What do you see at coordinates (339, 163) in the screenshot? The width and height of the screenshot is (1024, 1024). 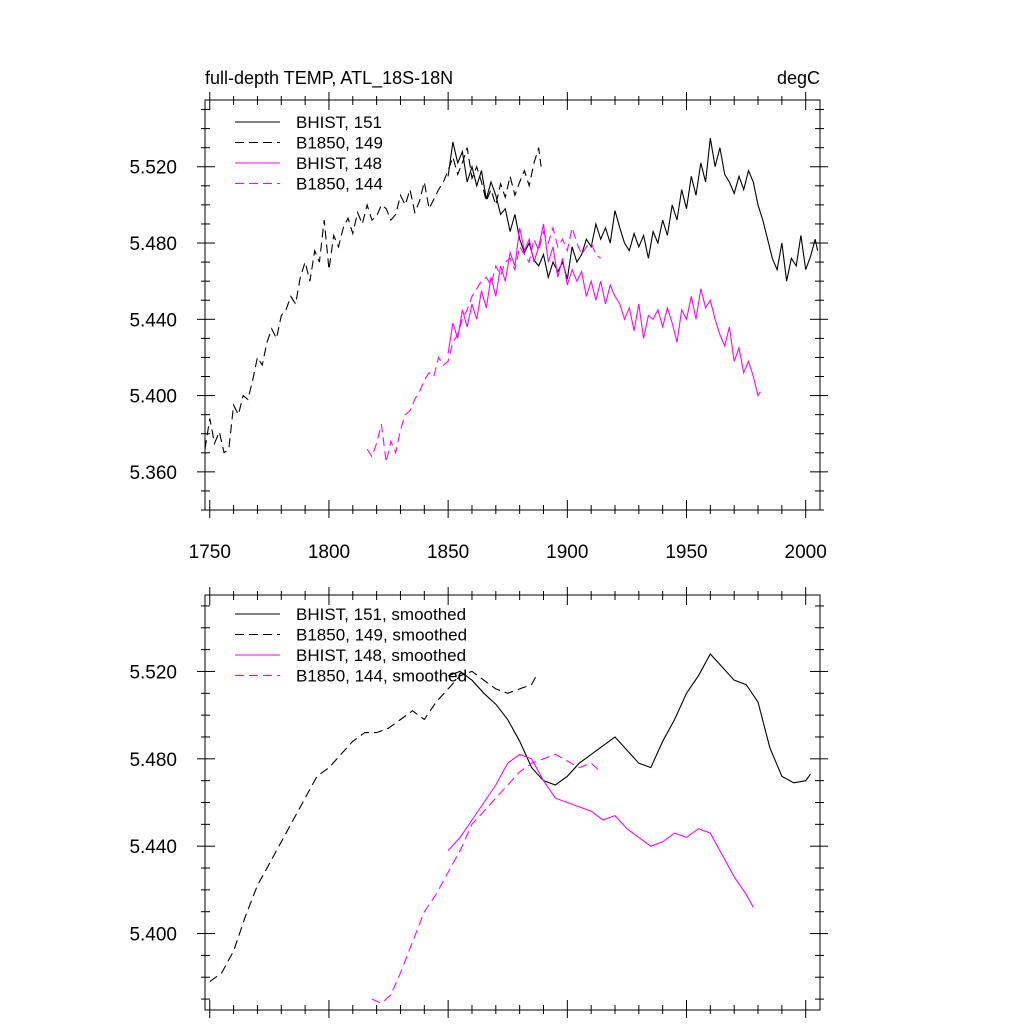 I see `legend-label: BHIST, 148` at bounding box center [339, 163].